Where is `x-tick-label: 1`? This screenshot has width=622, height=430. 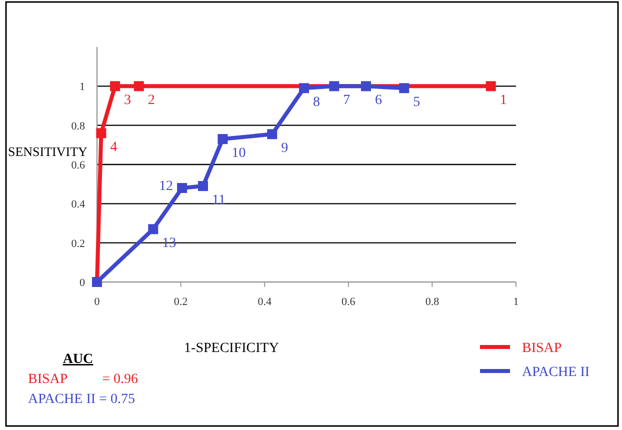
x-tick-label: 1 is located at coordinates (516, 302).